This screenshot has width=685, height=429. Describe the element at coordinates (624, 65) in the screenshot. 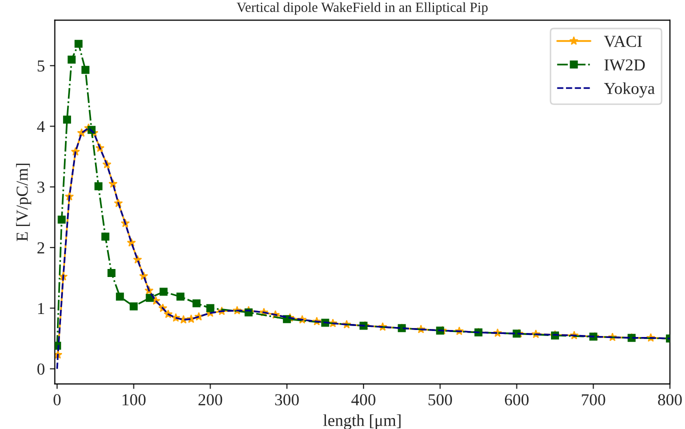

I see `legend-label: IW2D` at that location.